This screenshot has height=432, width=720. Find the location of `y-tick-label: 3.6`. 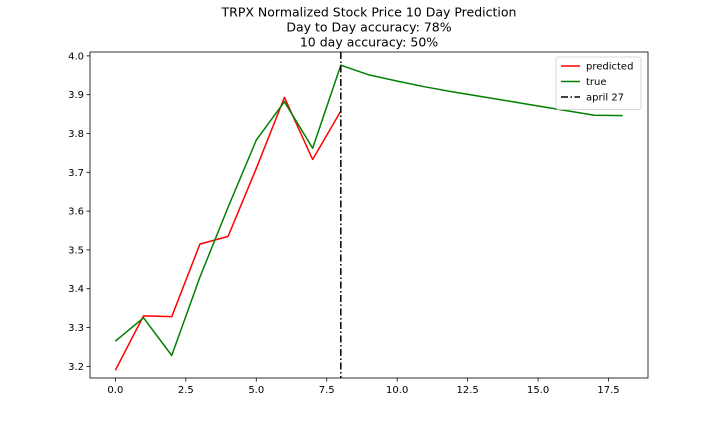

y-tick-label: 3.6 is located at coordinates (76, 212).